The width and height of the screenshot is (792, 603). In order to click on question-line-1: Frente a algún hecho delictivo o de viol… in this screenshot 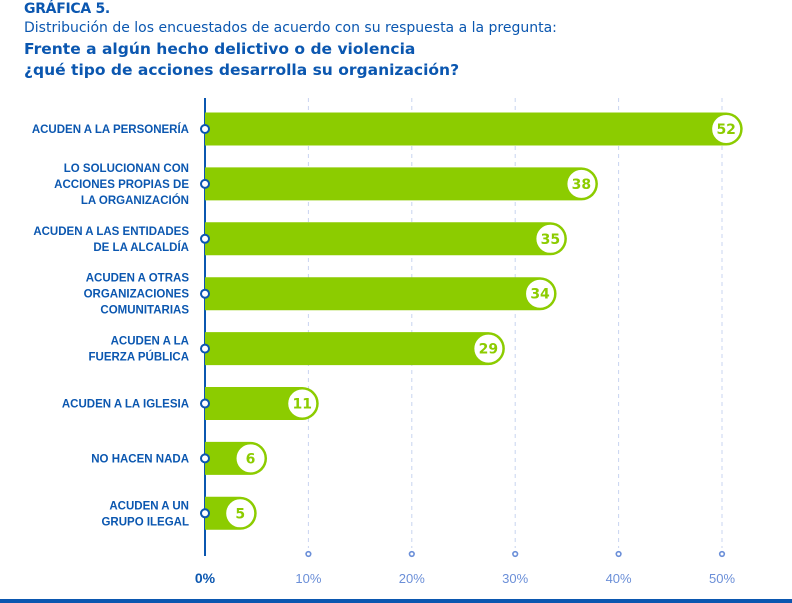, I will do `click(220, 49)`.